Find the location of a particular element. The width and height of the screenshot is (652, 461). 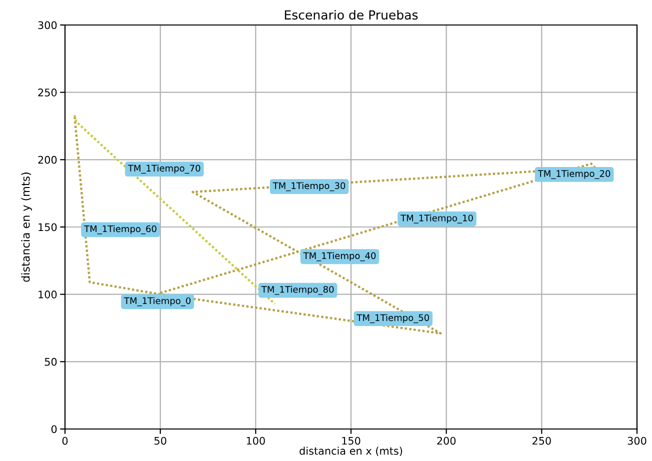

annotation: TM_1Tiempo_70 is located at coordinates (164, 169).